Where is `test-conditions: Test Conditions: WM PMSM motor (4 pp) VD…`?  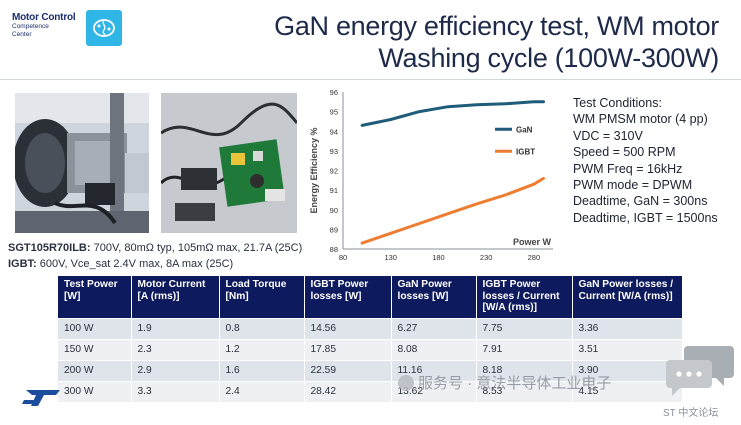 test-conditions: Test Conditions: WM PMSM motor (4 pp) VD… is located at coordinates (657, 160).